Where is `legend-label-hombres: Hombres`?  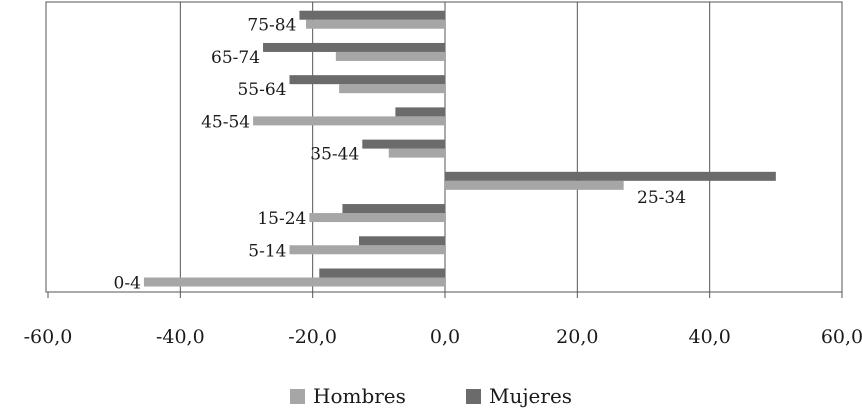 legend-label-hombres: Hombres is located at coordinates (359, 396).